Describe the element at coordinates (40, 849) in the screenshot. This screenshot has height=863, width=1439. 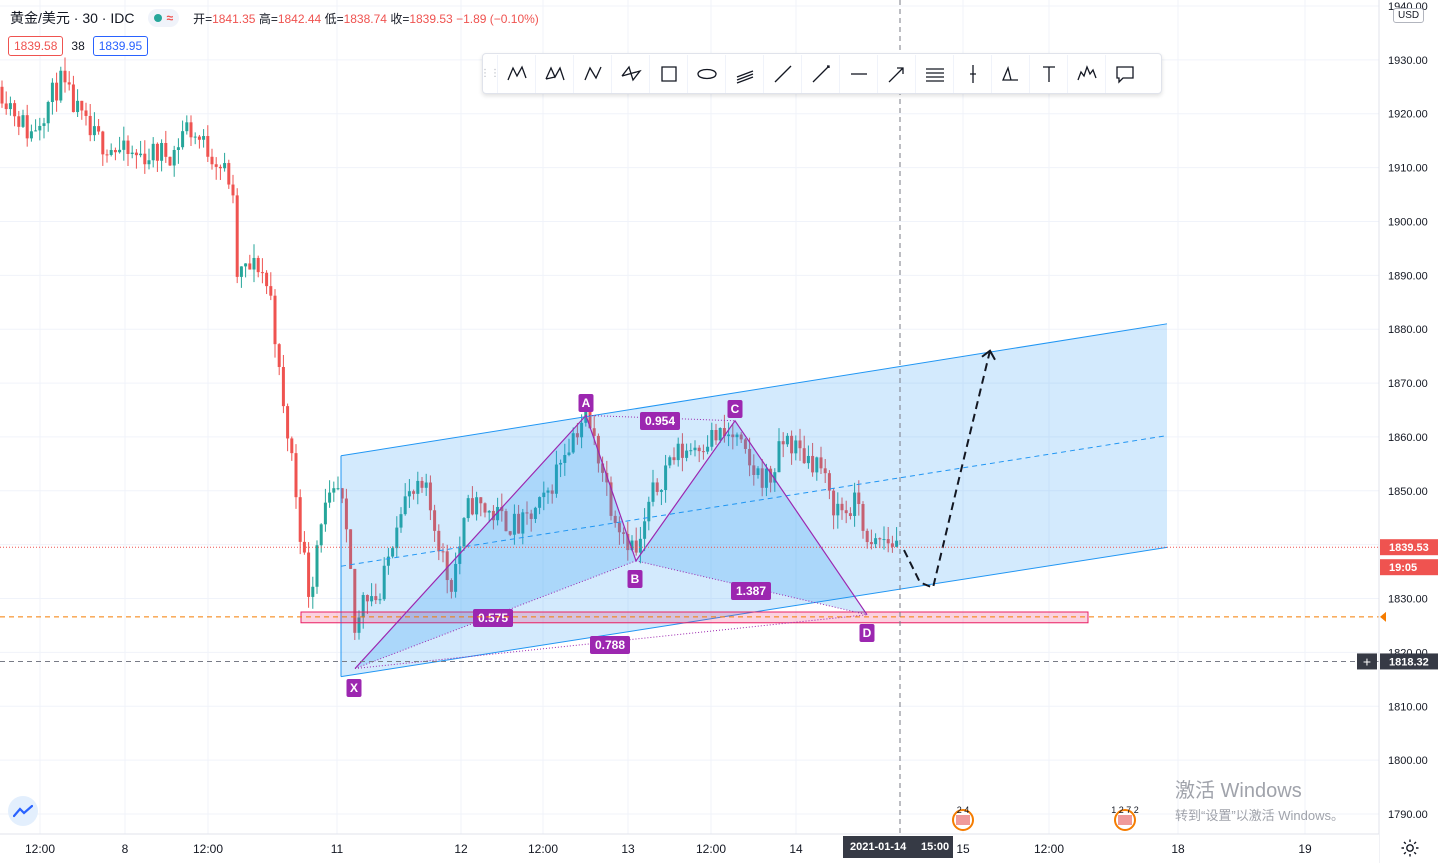
I see `time-tick-label: 12:00` at that location.